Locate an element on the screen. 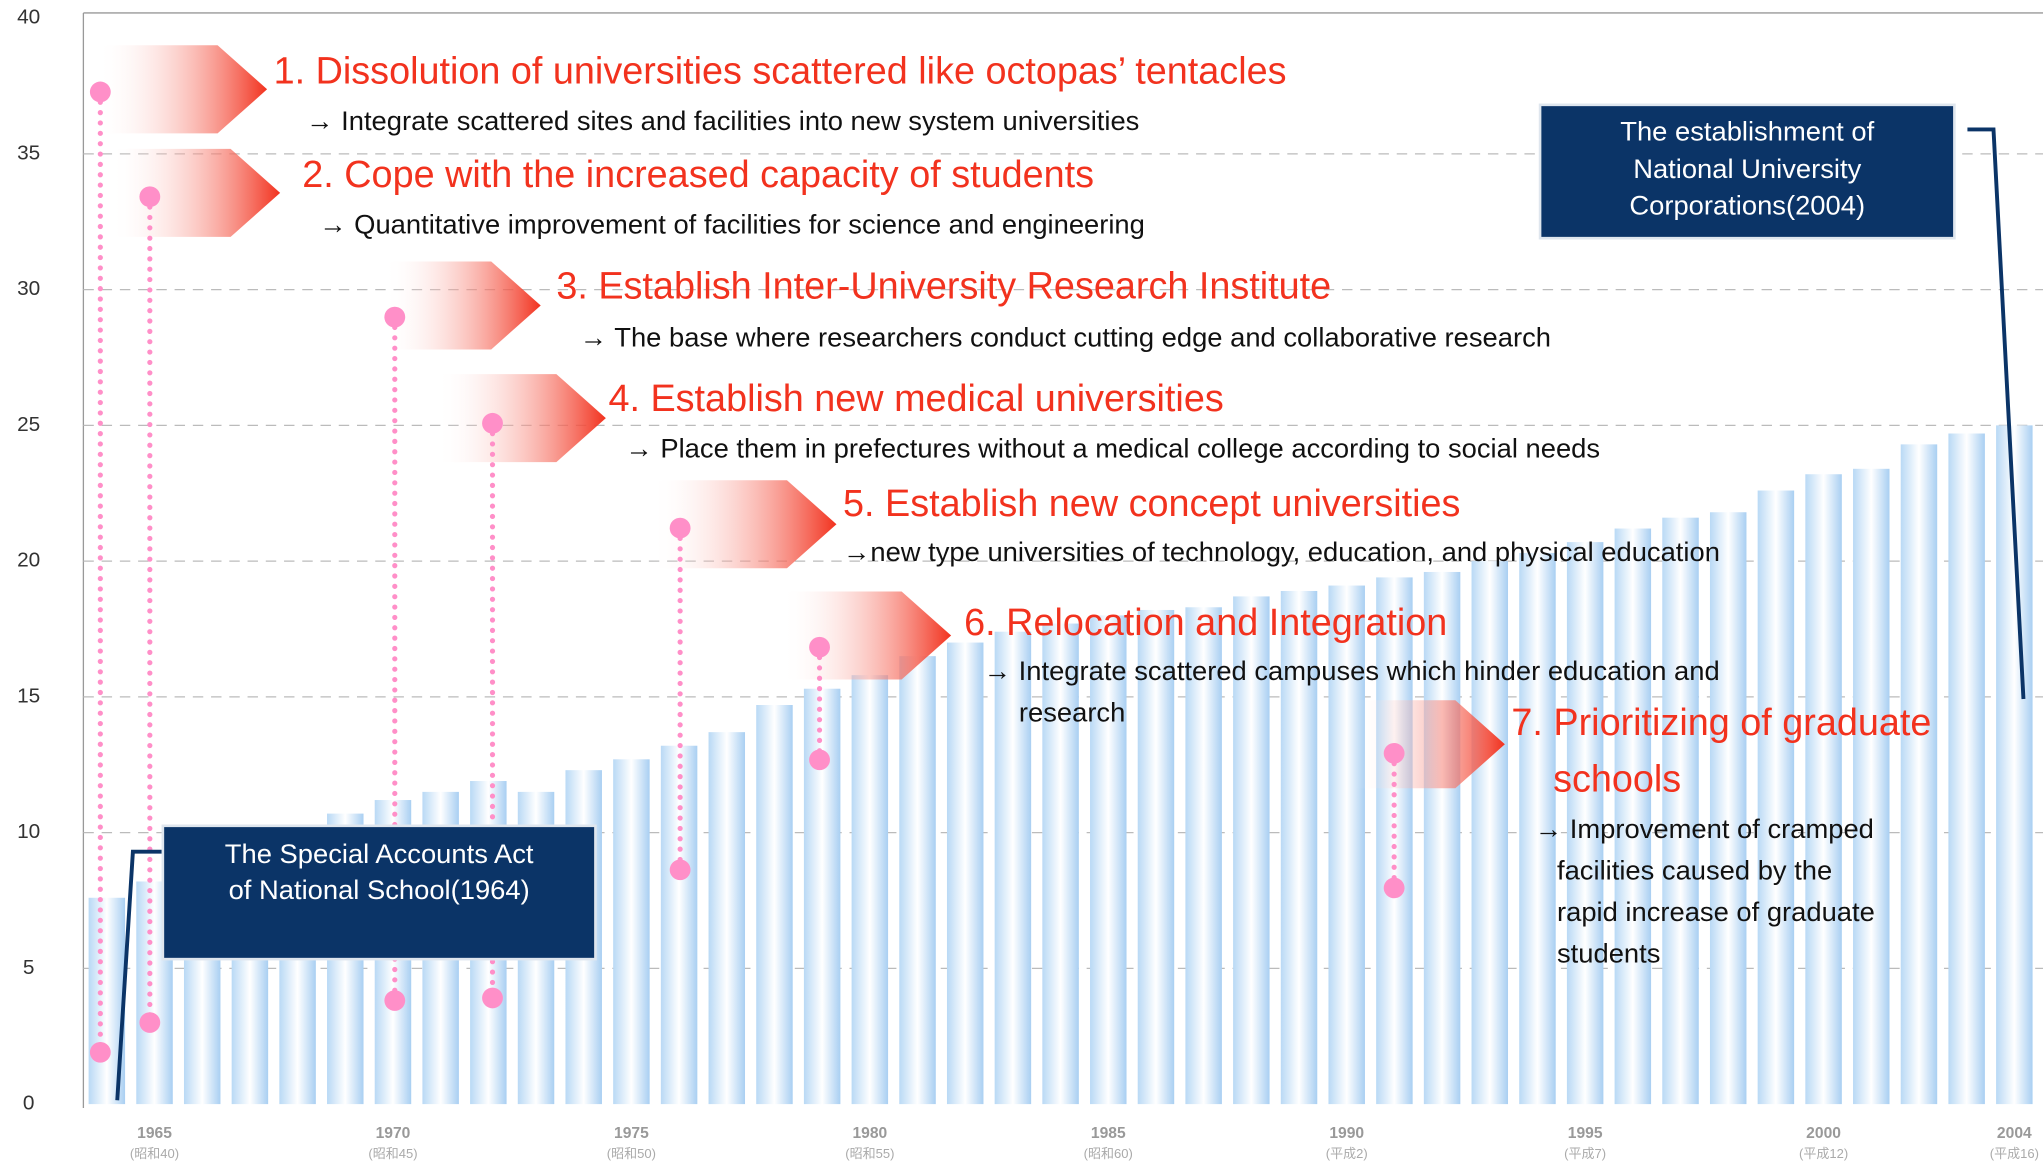 This screenshot has height=1174, width=2043. x-tick-label: 1965 is located at coordinates (154, 1133).